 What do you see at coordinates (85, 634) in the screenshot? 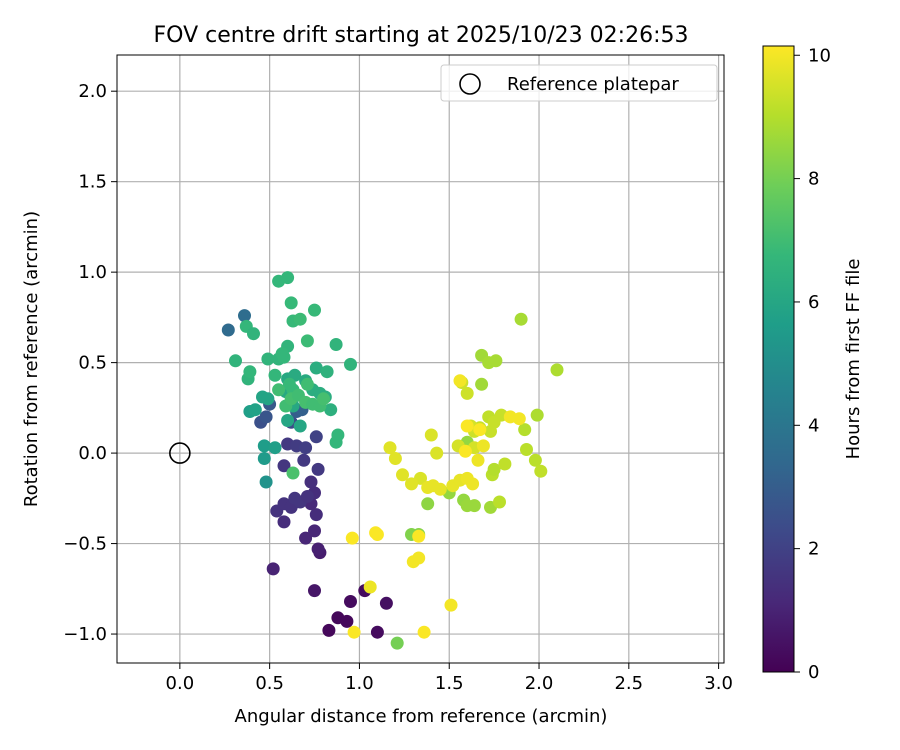
I see `y-tick-label: −1.0` at bounding box center [85, 634].